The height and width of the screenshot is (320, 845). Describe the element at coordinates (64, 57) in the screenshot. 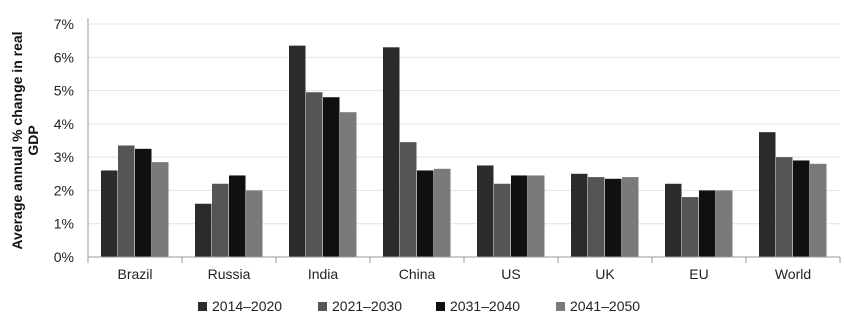

I see `y-tick-label: 6%` at that location.